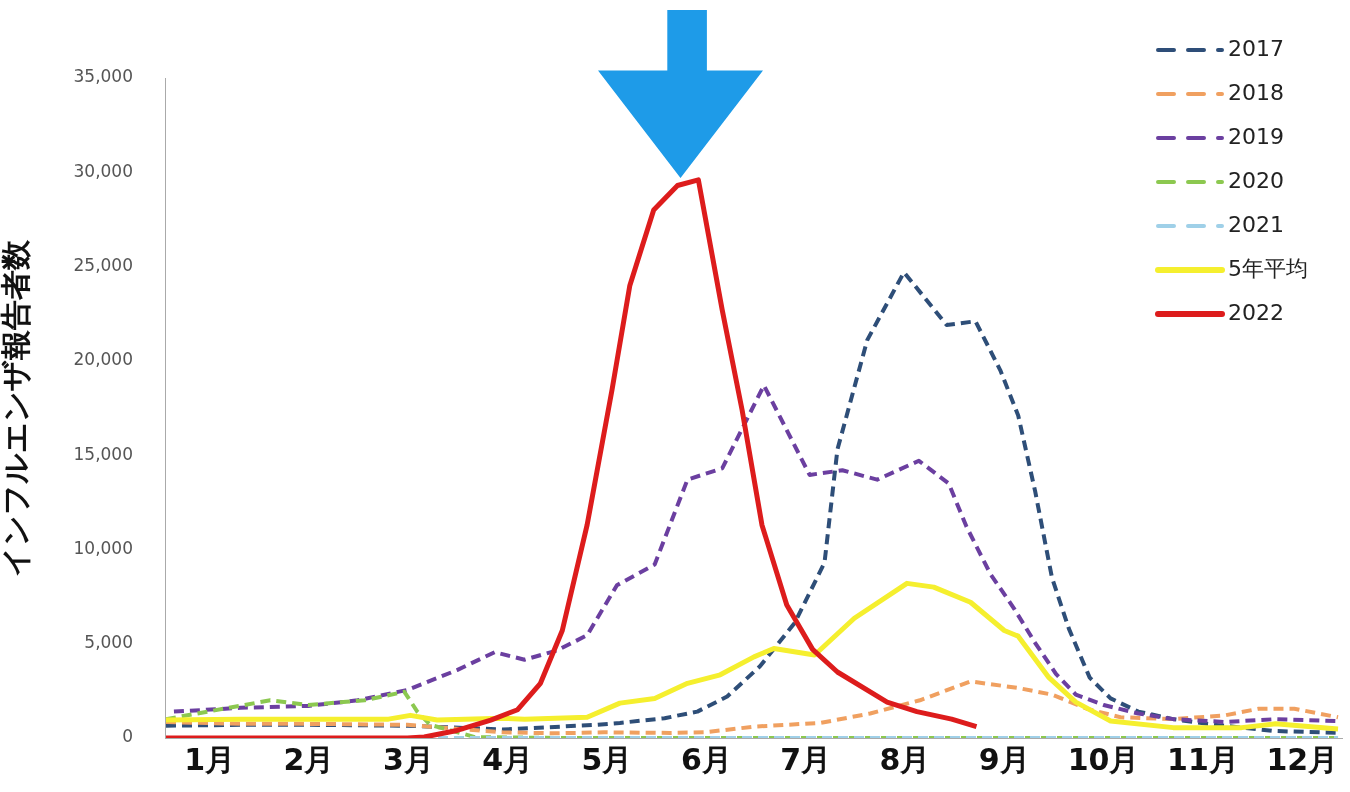 Image resolution: width=1350 pixels, height=792 pixels. Describe the element at coordinates (103, 547) in the screenshot. I see `y-tick-label: 10,000` at that location.